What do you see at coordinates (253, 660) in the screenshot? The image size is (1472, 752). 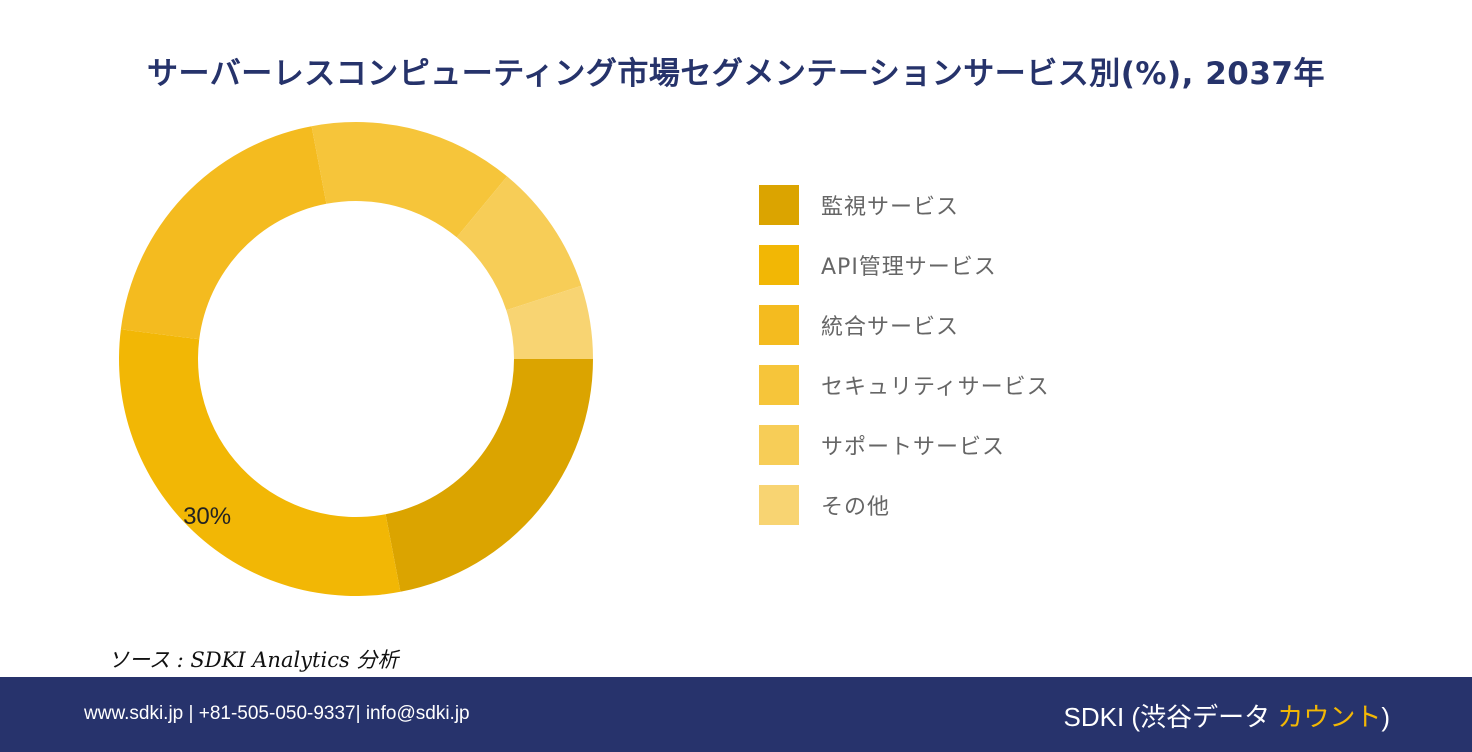 I see `source-note: ソース : SDKI Analytics 分析` at bounding box center [253, 660].